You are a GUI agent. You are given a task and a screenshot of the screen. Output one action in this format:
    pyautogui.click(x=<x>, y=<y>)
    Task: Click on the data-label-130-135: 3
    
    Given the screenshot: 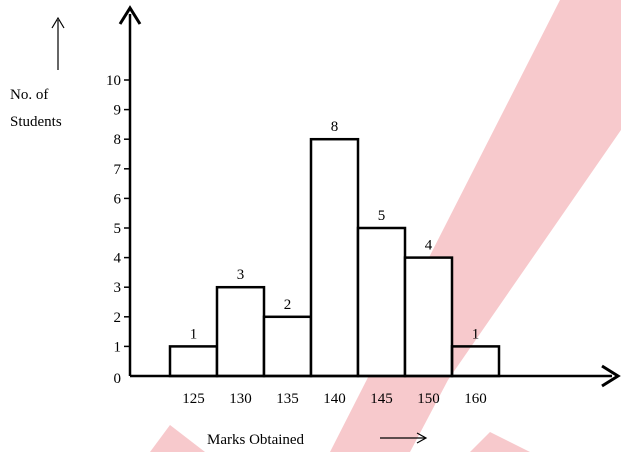 What is the action you would take?
    pyautogui.click(x=241, y=275)
    